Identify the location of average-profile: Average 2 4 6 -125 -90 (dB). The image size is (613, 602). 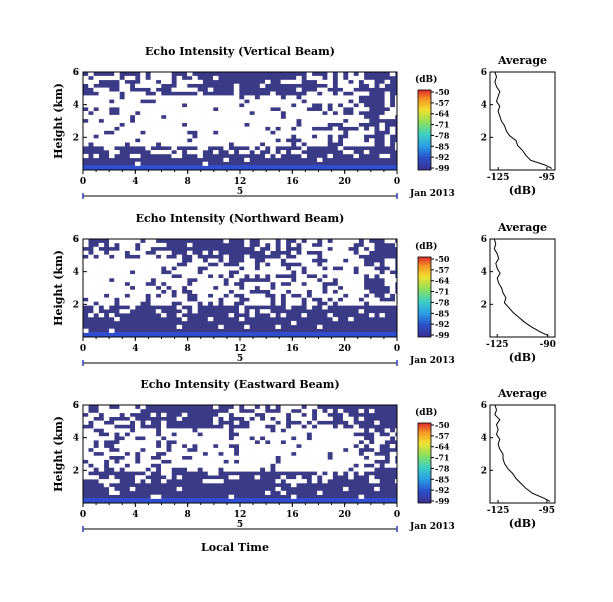
(518, 292).